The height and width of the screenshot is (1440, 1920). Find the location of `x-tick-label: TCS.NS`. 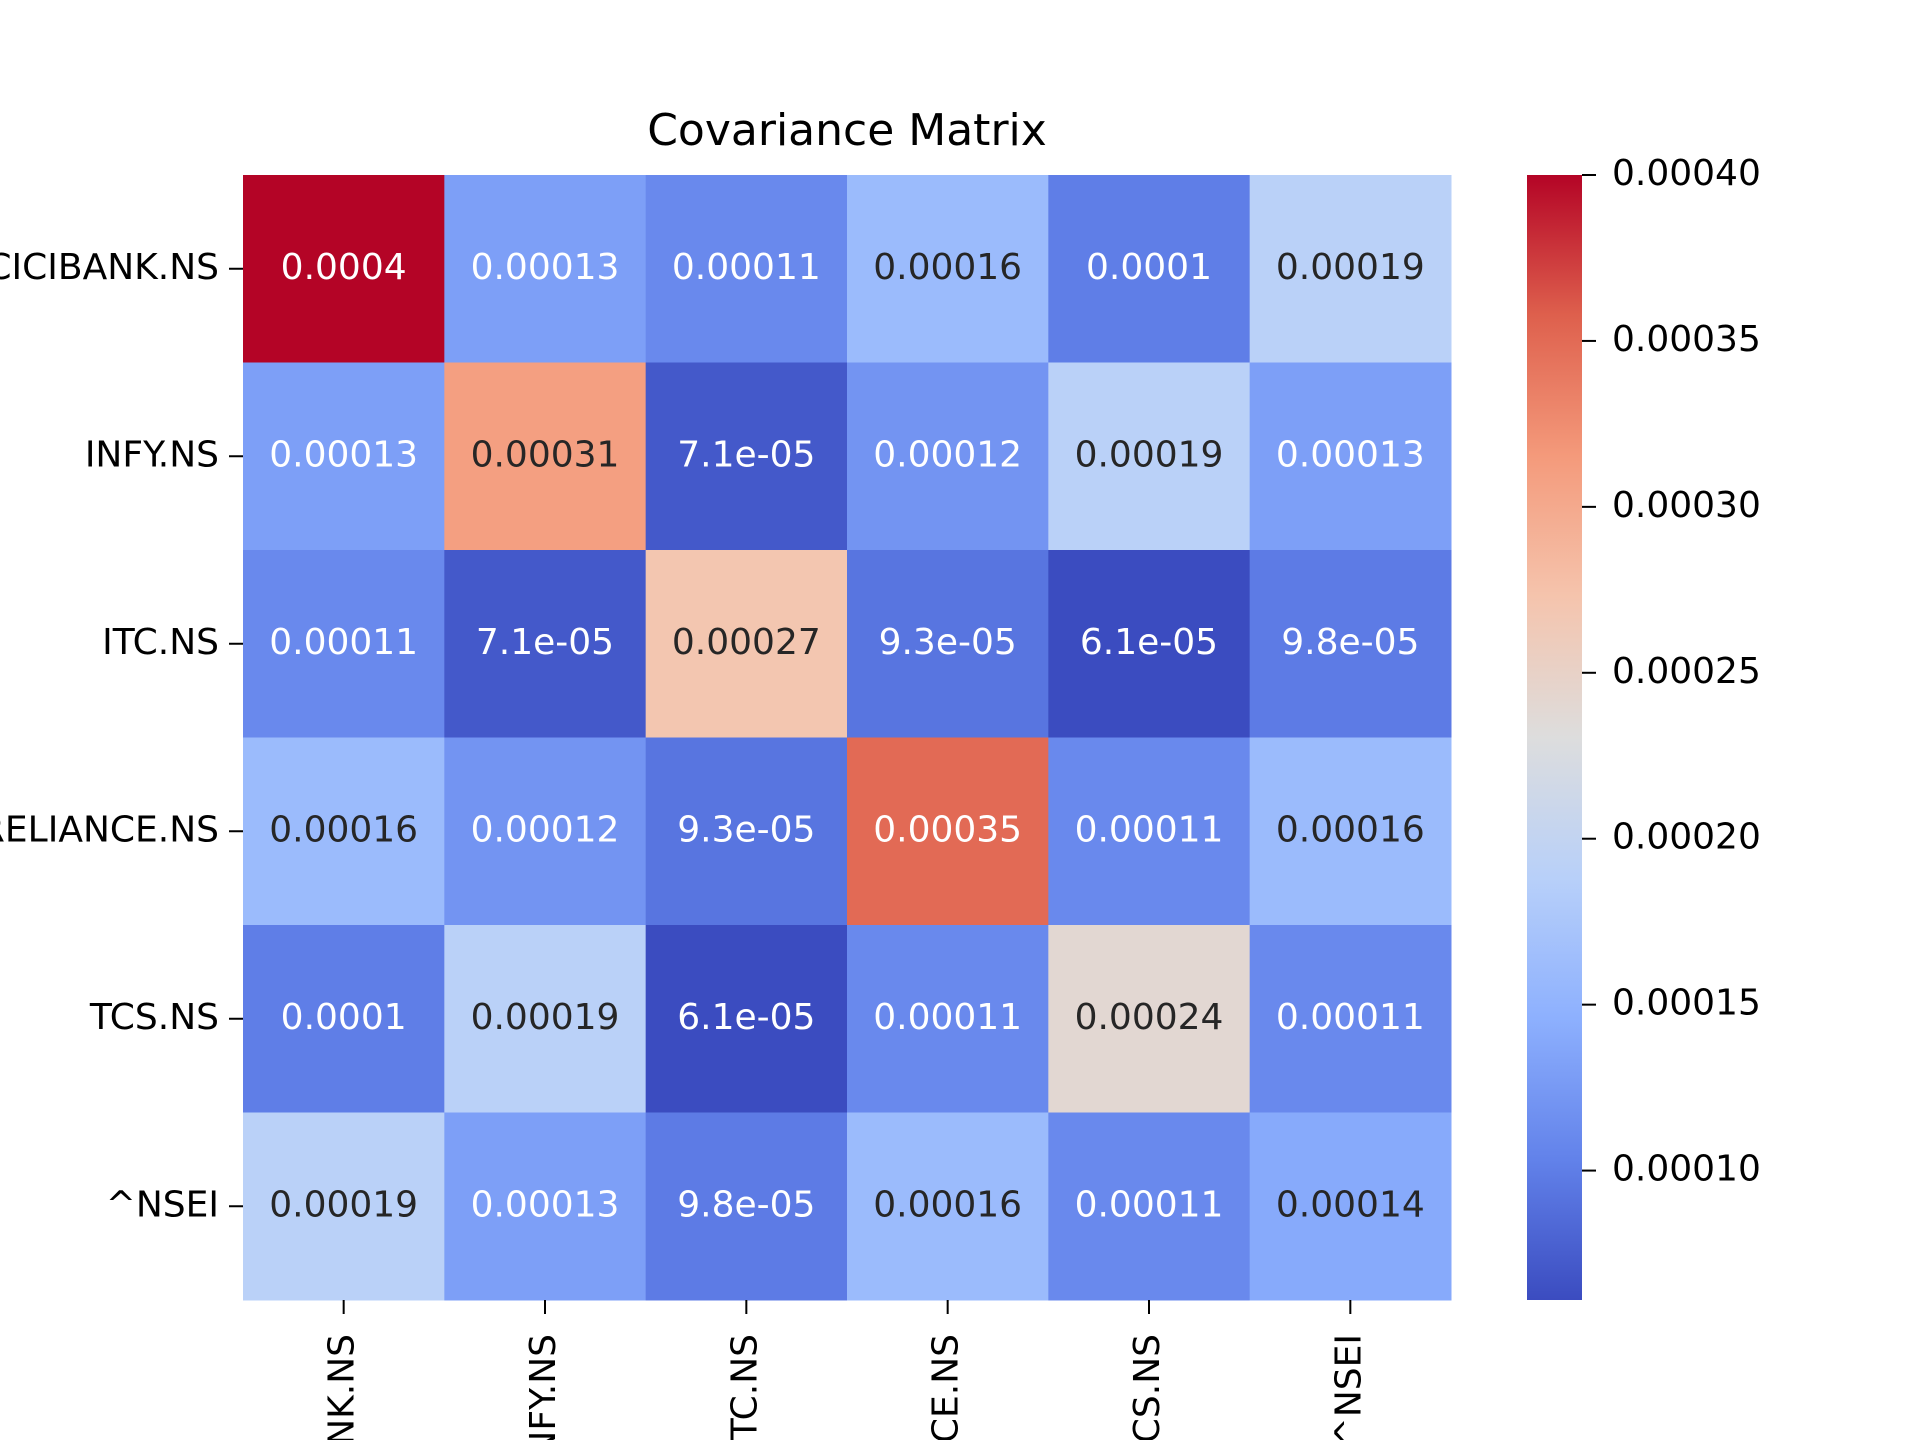

x-tick-label: TCS.NS is located at coordinates (1147, 1387).